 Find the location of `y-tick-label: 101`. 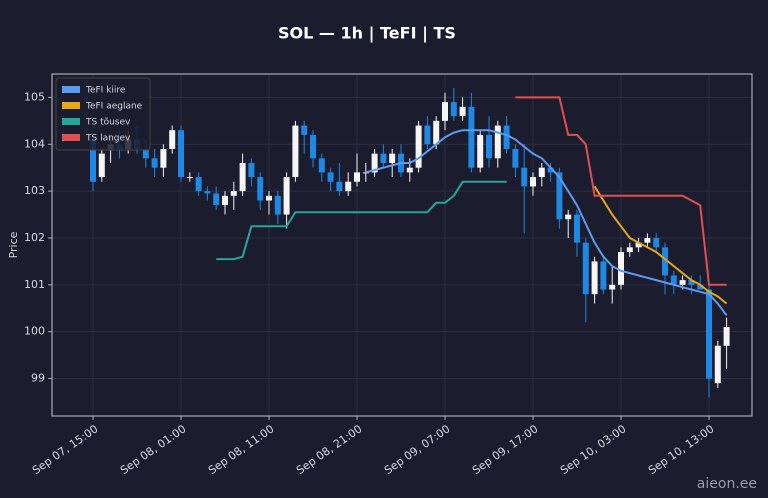

y-tick-label: 101 is located at coordinates (34, 284).